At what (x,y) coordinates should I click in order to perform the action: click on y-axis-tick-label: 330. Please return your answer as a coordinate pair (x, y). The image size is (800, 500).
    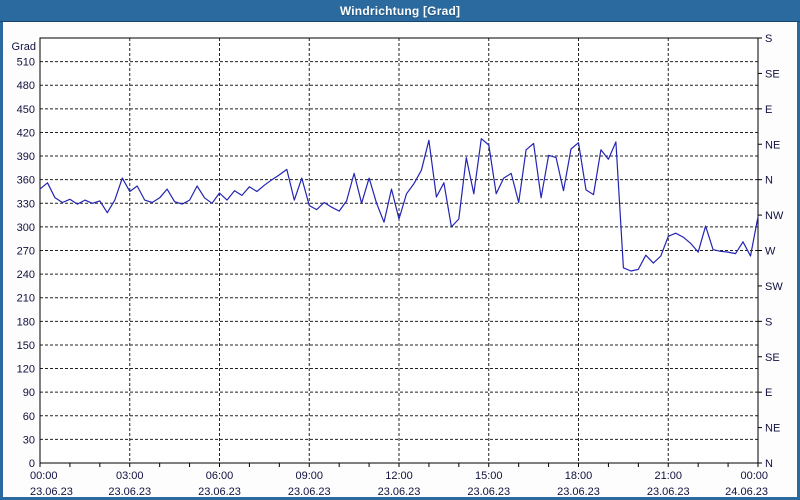
    Looking at the image, I should click on (26, 204).